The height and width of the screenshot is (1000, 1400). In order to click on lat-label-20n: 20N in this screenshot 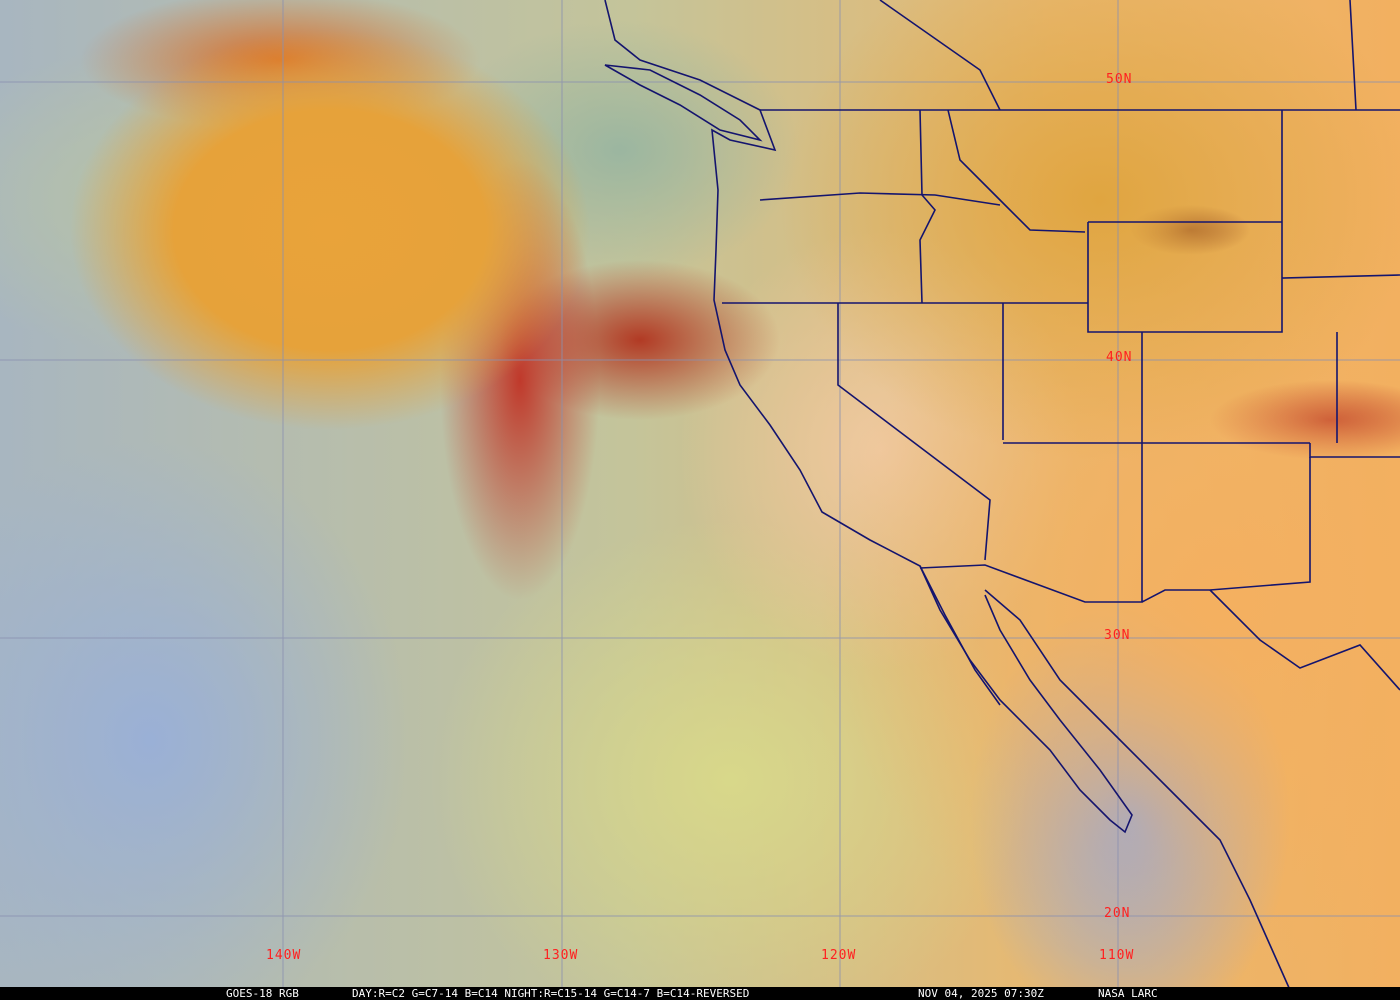, I will do `click(1117, 913)`.